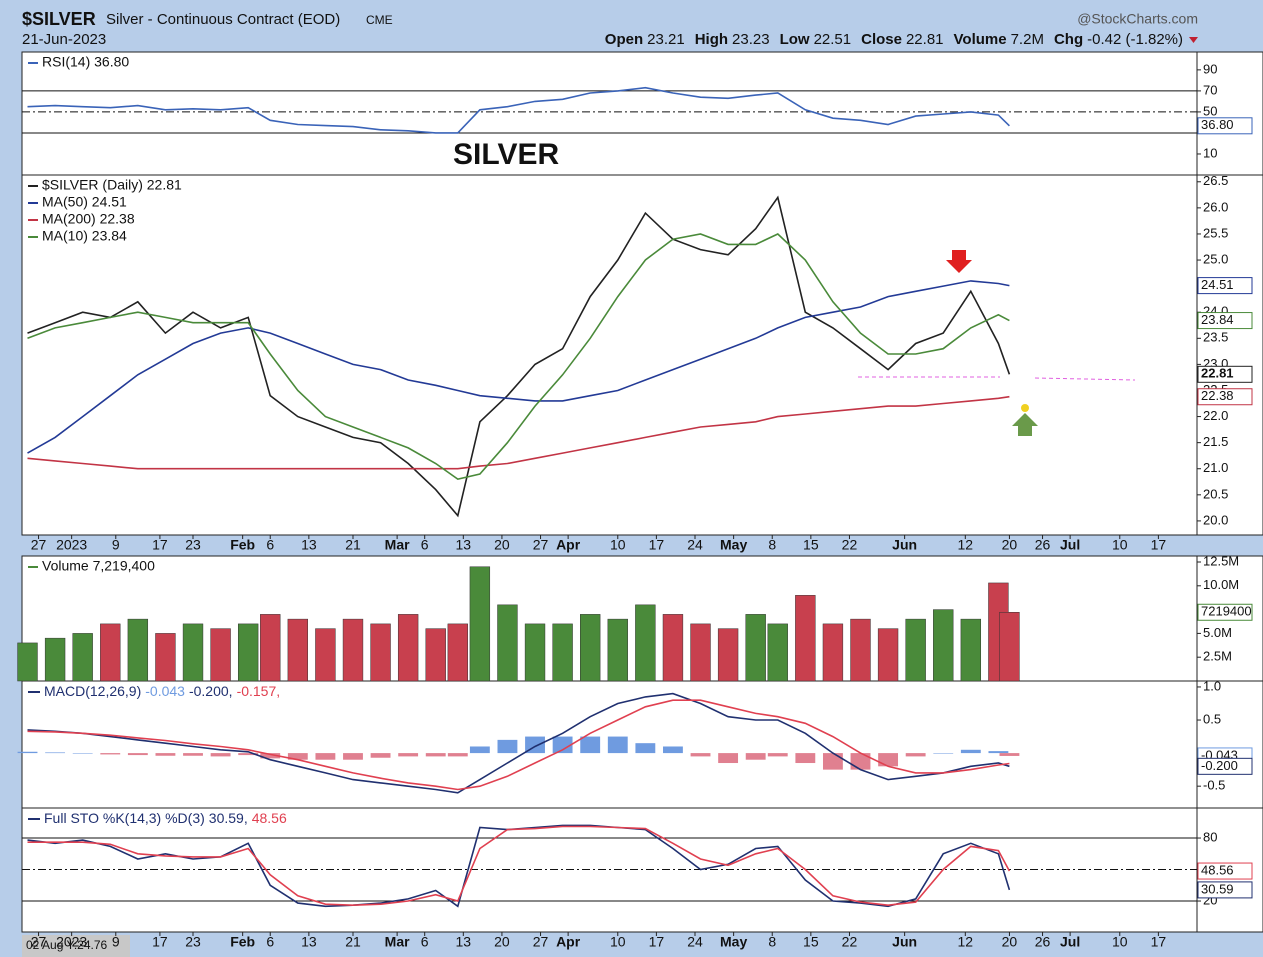  What do you see at coordinates (1226, 611) in the screenshot?
I see `value-tag: 7219400` at bounding box center [1226, 611].